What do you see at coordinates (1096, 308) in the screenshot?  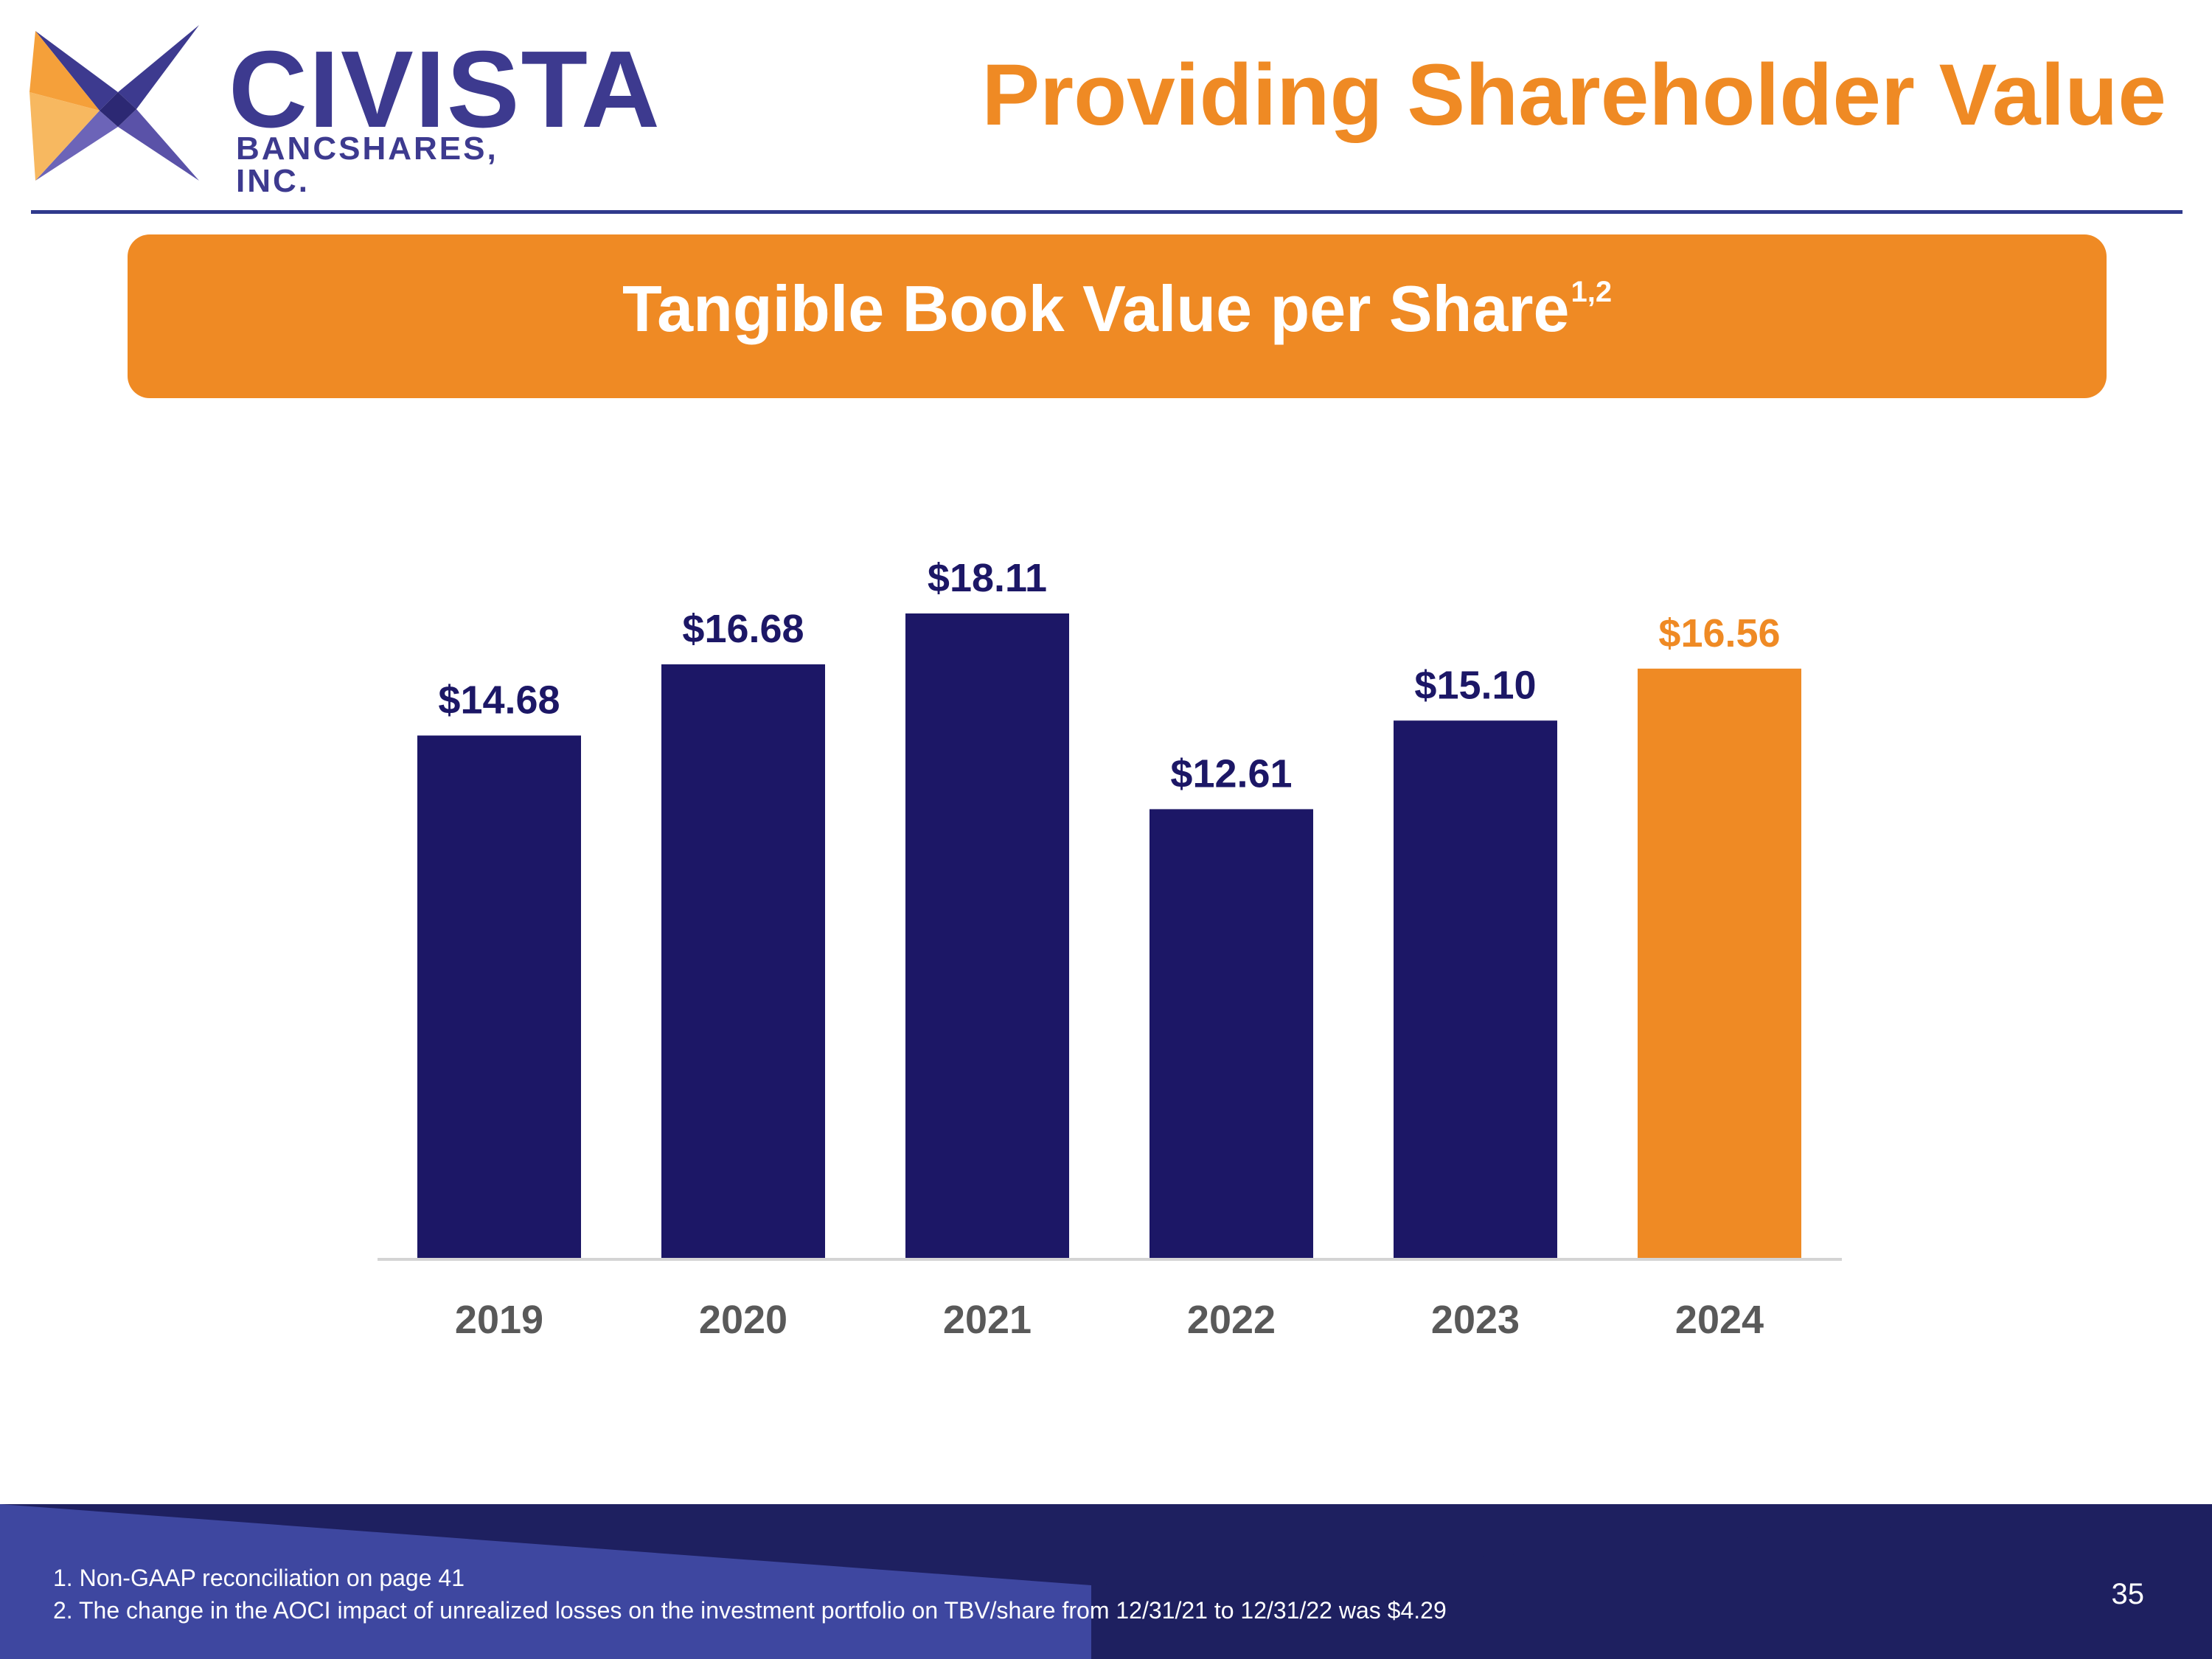 I see `chart-title-text: Tangible Book Value per Share` at bounding box center [1096, 308].